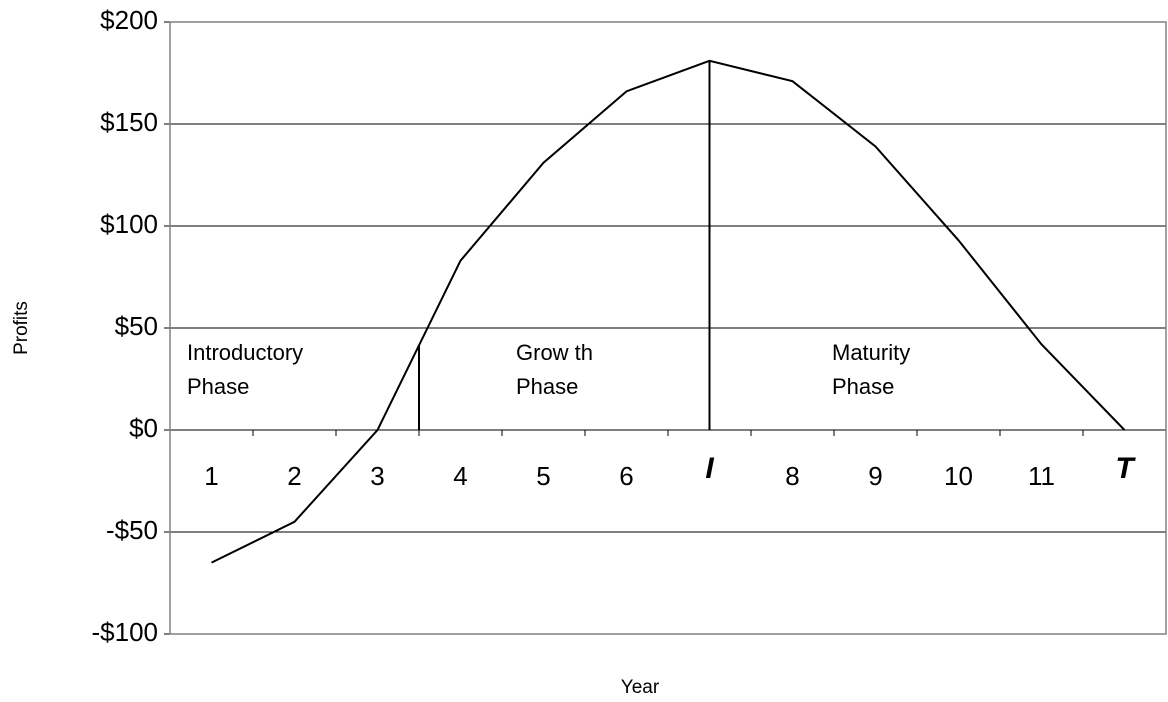  Describe the element at coordinates (958, 476) in the screenshot. I see `x-tick-label: 10` at that location.